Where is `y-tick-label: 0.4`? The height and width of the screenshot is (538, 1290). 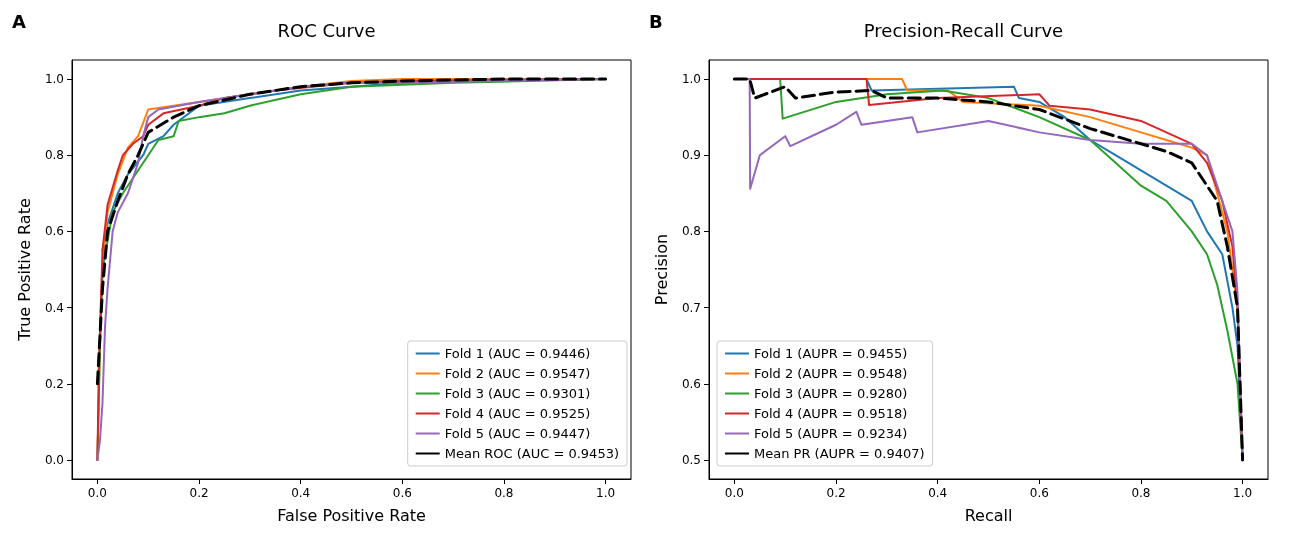 y-tick-label: 0.4 is located at coordinates (54, 307).